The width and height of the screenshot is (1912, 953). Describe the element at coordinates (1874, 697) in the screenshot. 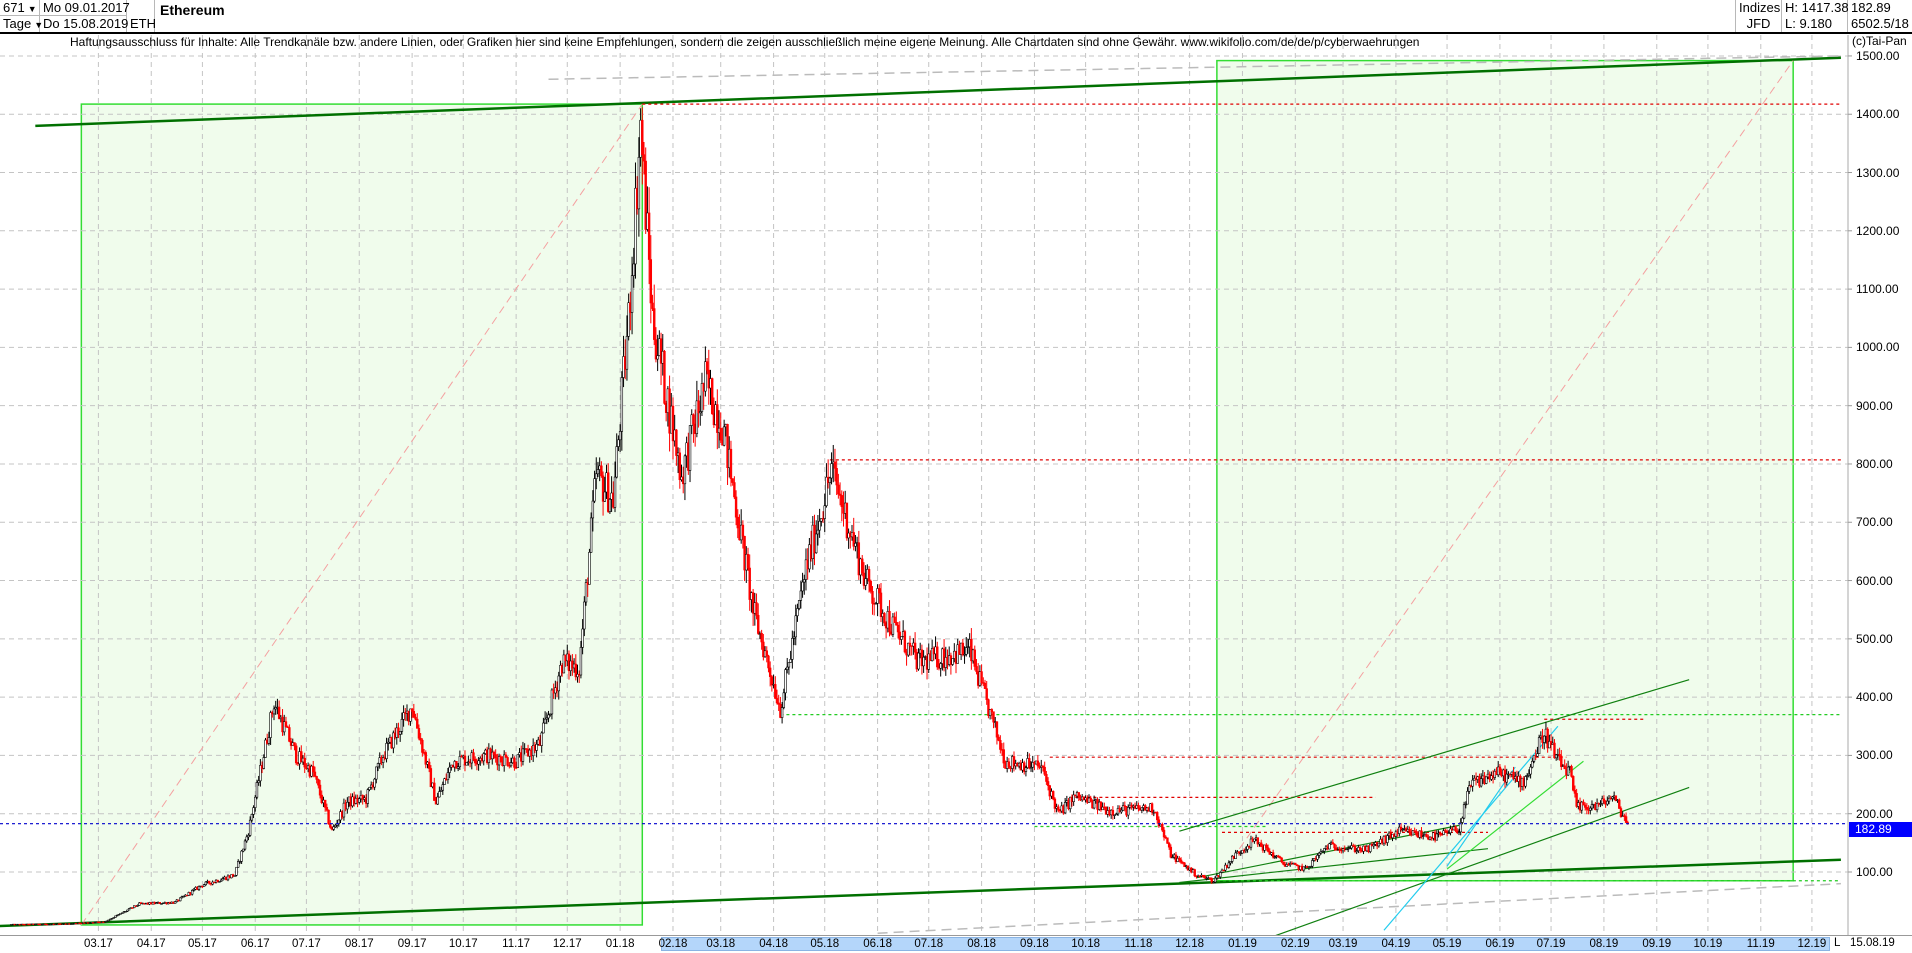

I see `y-tick-label: 400.00` at that location.